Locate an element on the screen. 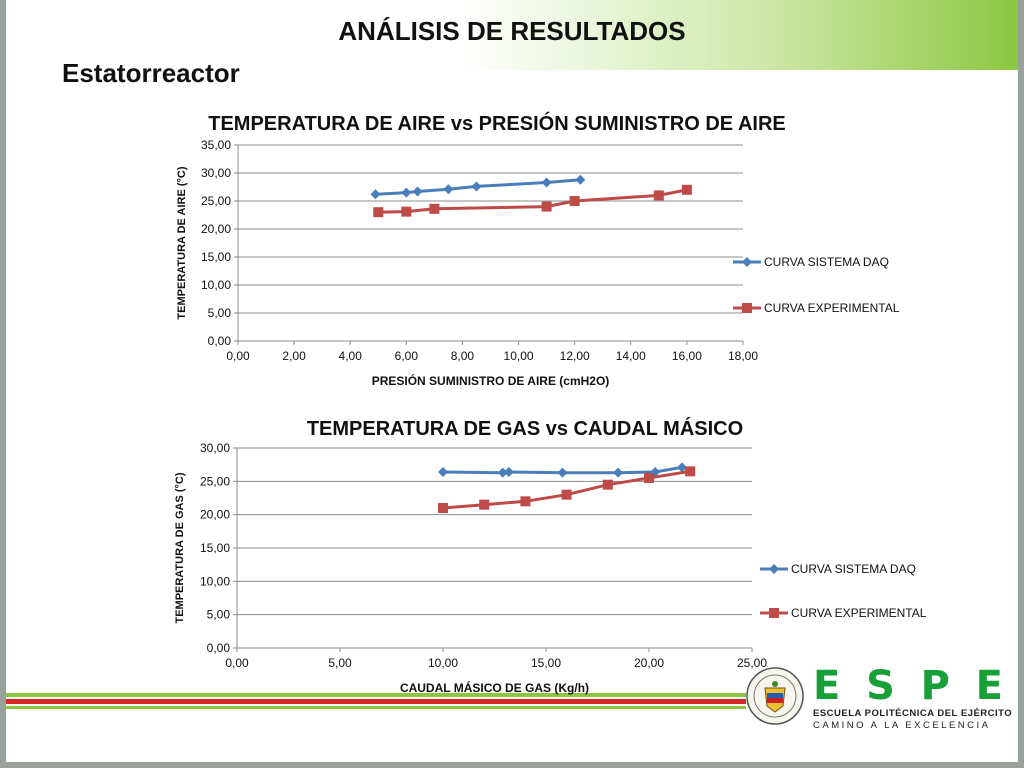 This screenshot has height=768, width=1024. bottom-green-stripe is located at coordinates (376, 695).